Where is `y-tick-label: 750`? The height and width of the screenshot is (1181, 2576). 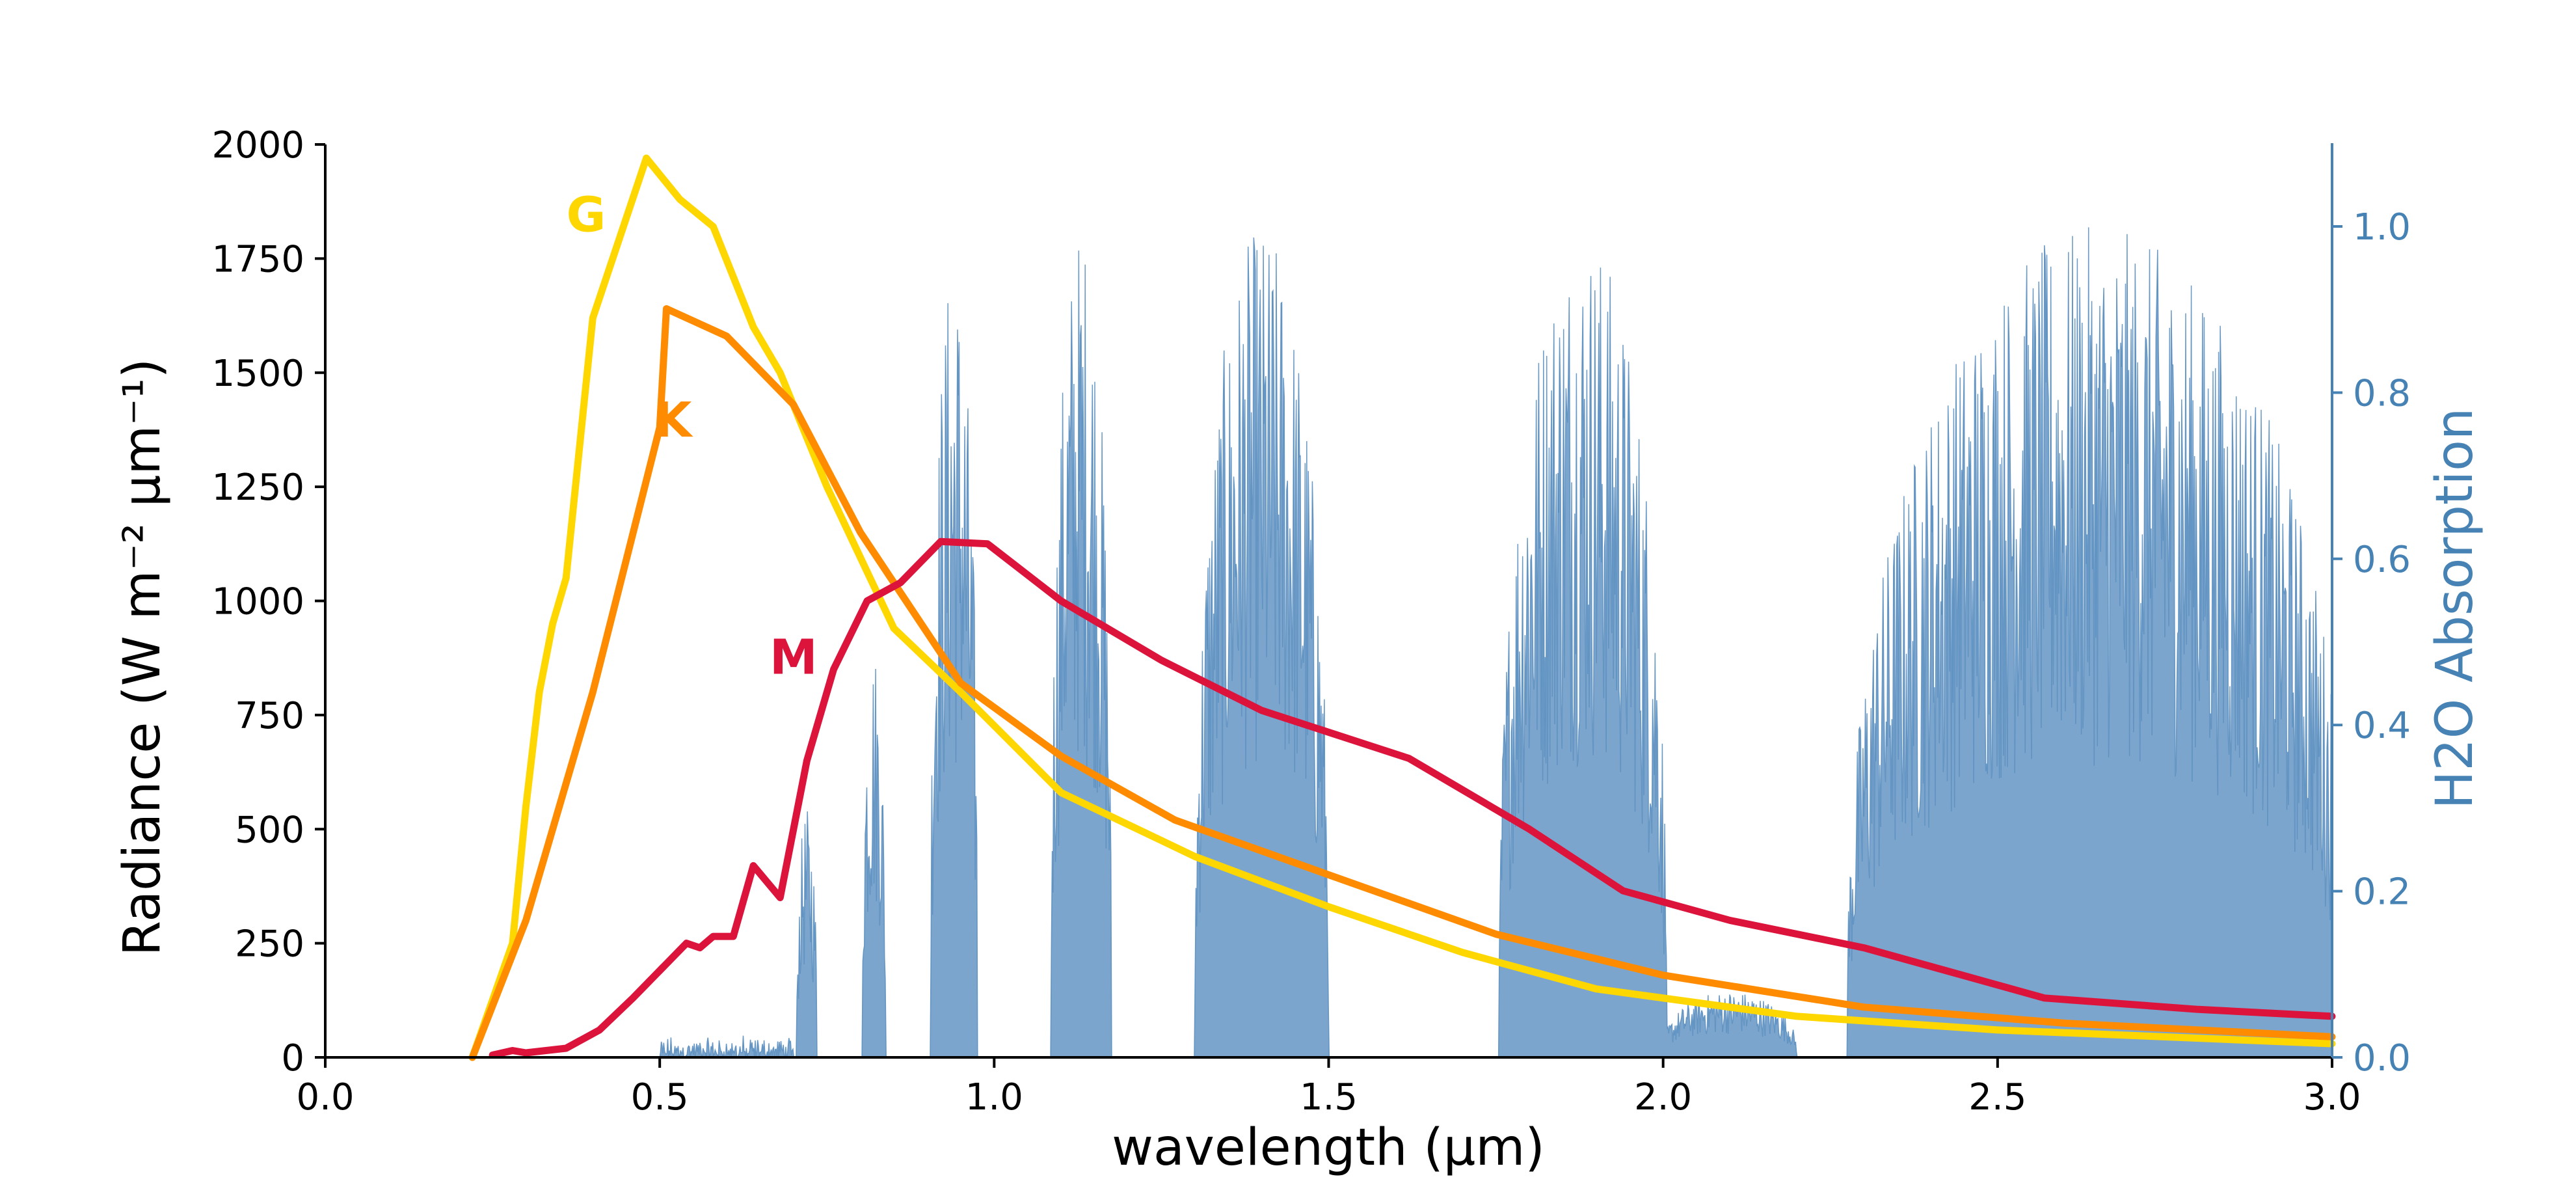
y-tick-label: 750 is located at coordinates (269, 716).